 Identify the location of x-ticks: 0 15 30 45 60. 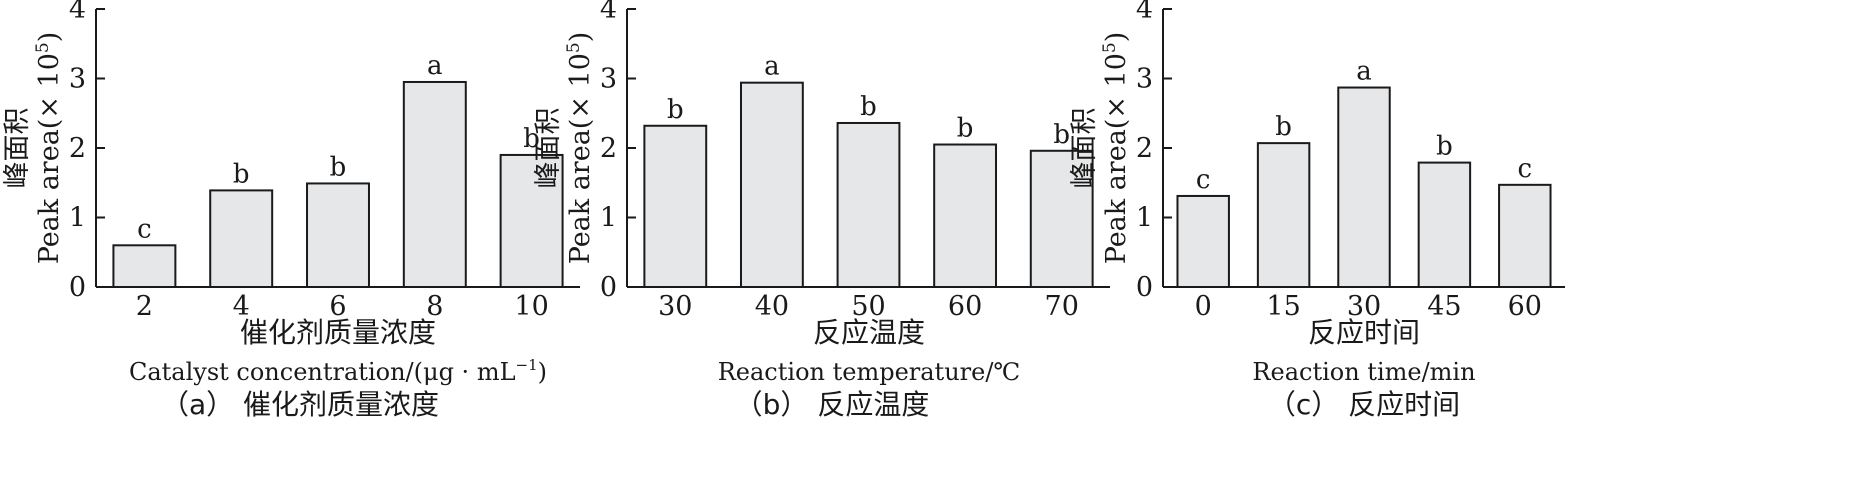
(1368, 300).